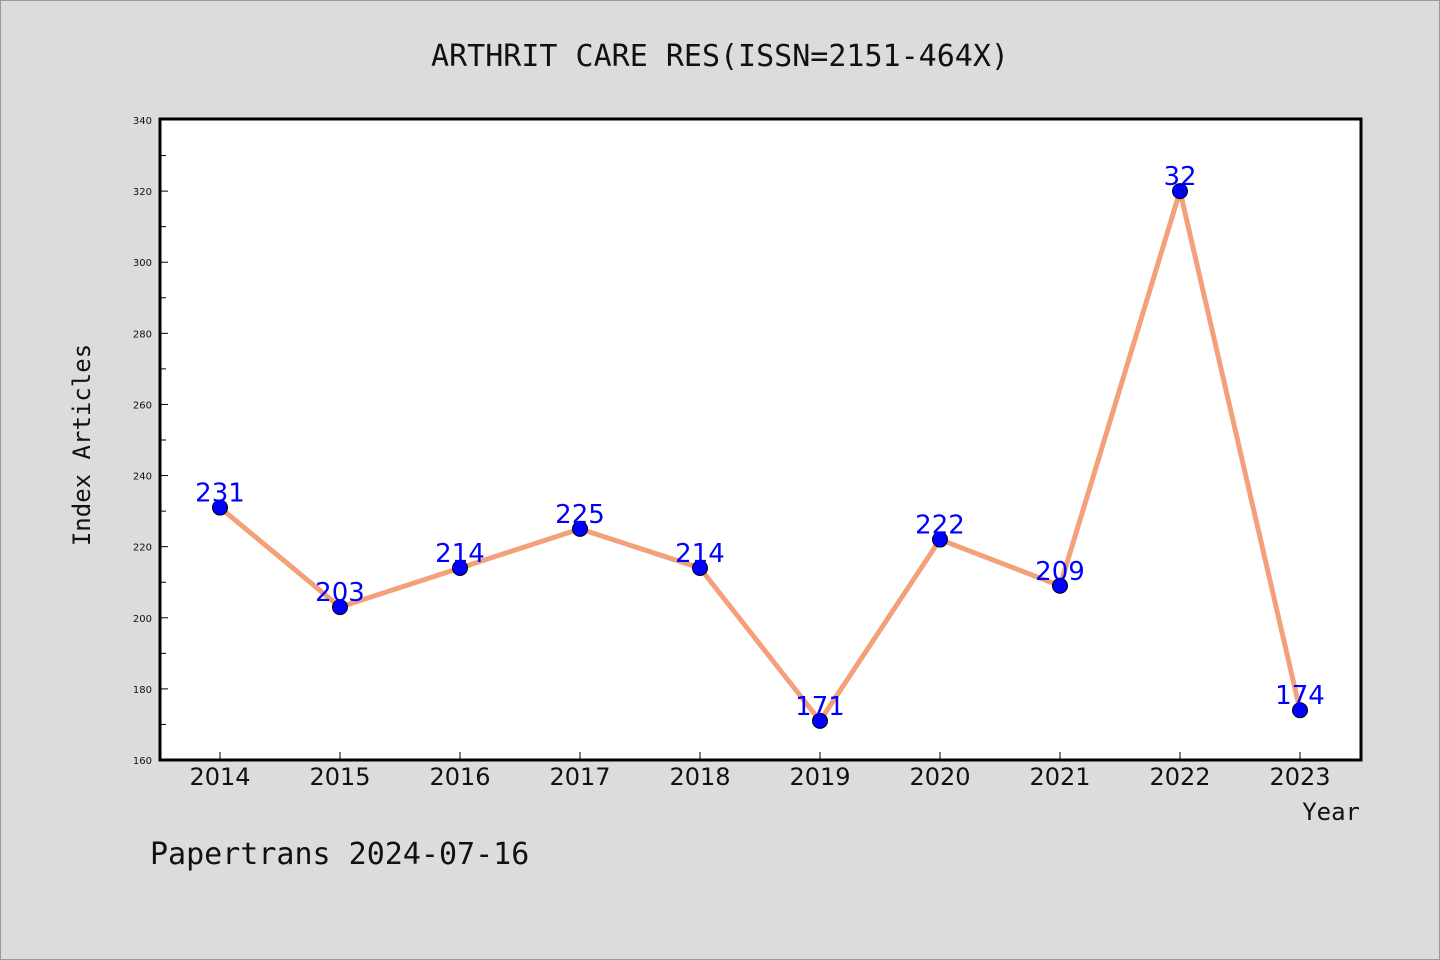 The image size is (1440, 960). Describe the element at coordinates (1060, 585) in the screenshot. I see `data-point-2021` at that location.